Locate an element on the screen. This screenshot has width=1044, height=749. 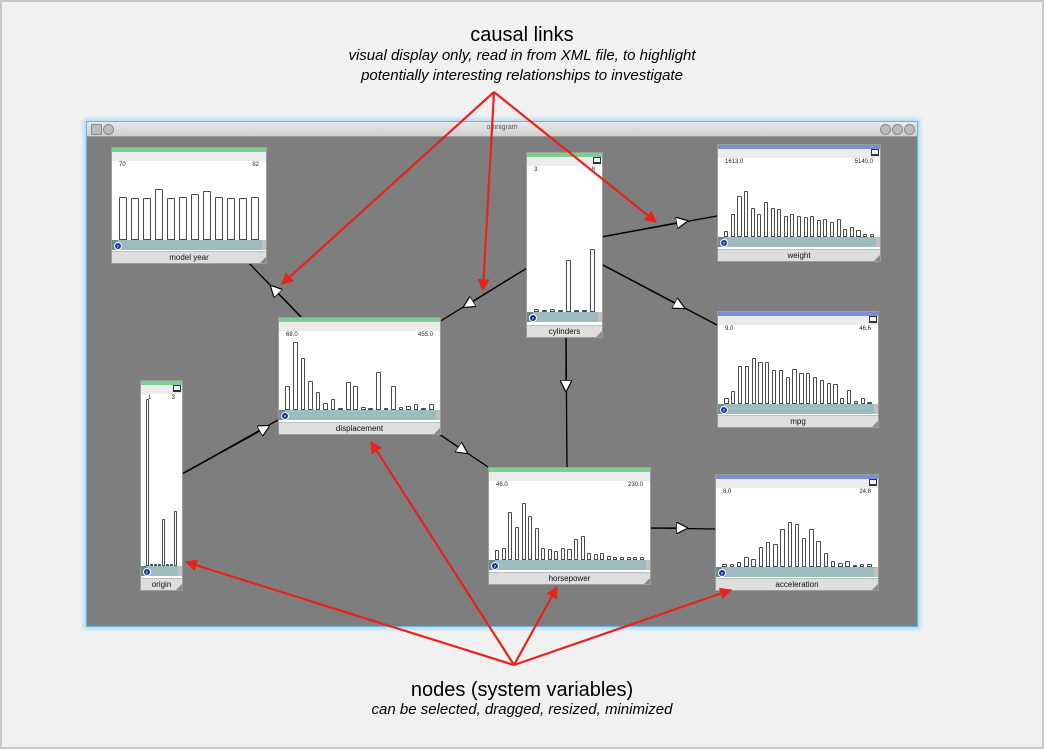
node-weight: 1613.0 5140.0 p weight is located at coordinates (799, 203).